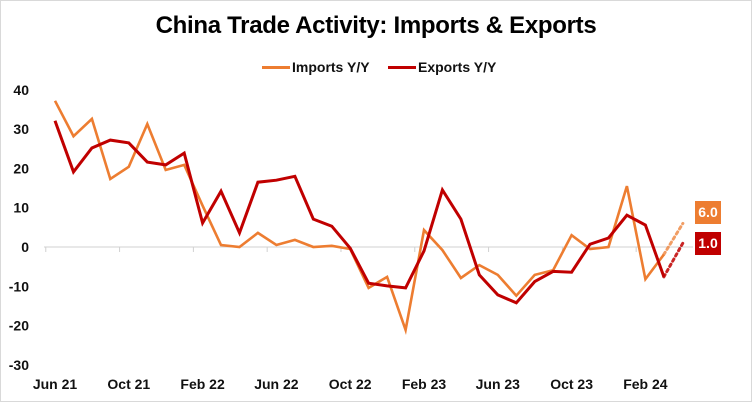  I want to click on legend-item-imports: Imports Y/Y, so click(316, 67).